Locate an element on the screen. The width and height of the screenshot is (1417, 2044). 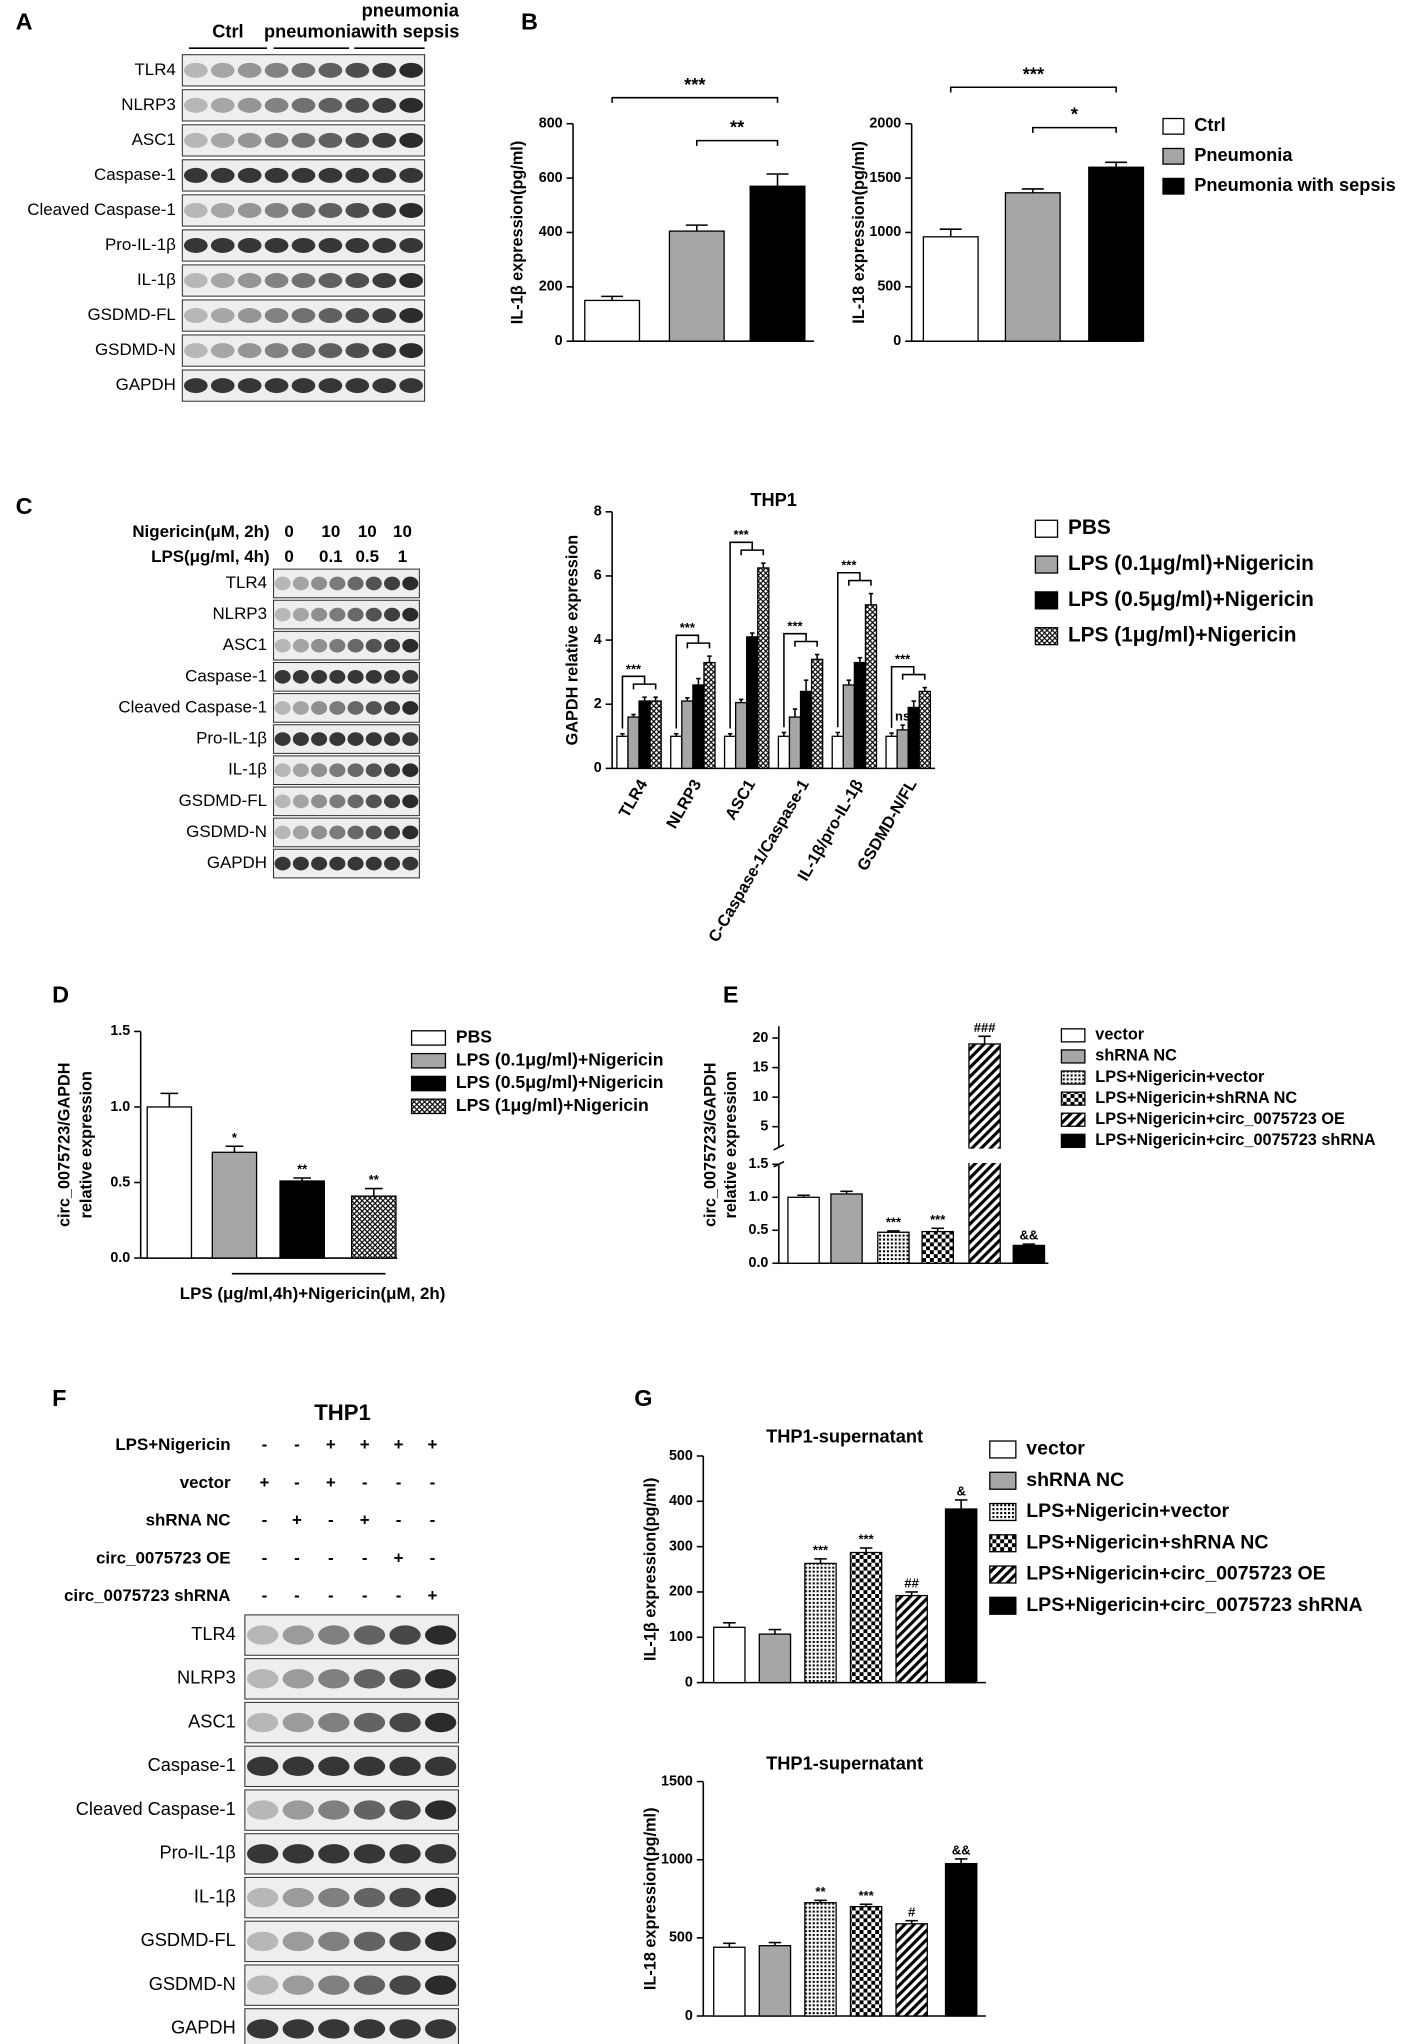
panel-label: C is located at coordinates (24, 506).